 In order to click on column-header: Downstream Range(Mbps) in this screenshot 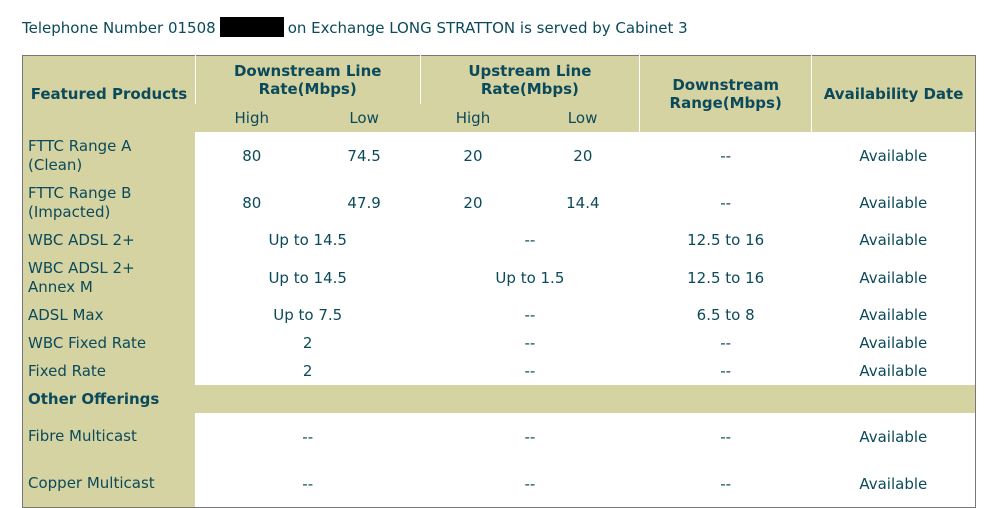, I will do `click(725, 93)`.